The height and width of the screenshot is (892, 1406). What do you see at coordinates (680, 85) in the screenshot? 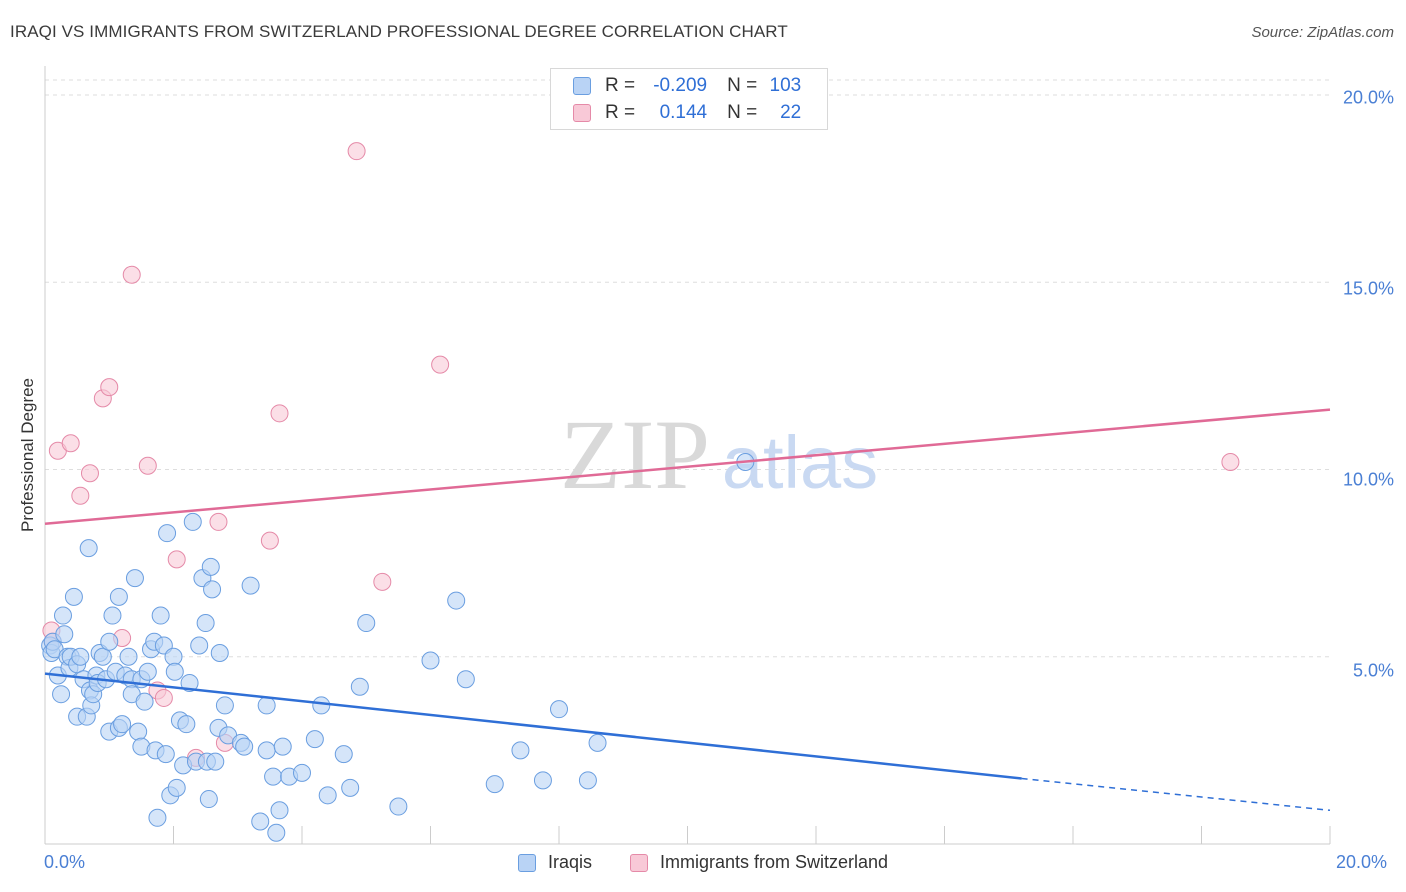
I see `legend-r-value: -0.209` at bounding box center [680, 85].